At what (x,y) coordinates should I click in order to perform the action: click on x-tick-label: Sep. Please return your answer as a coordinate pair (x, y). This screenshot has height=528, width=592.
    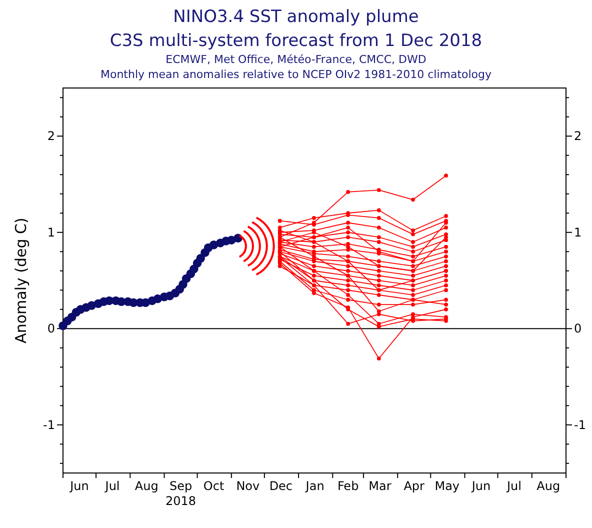
    Looking at the image, I should click on (180, 486).